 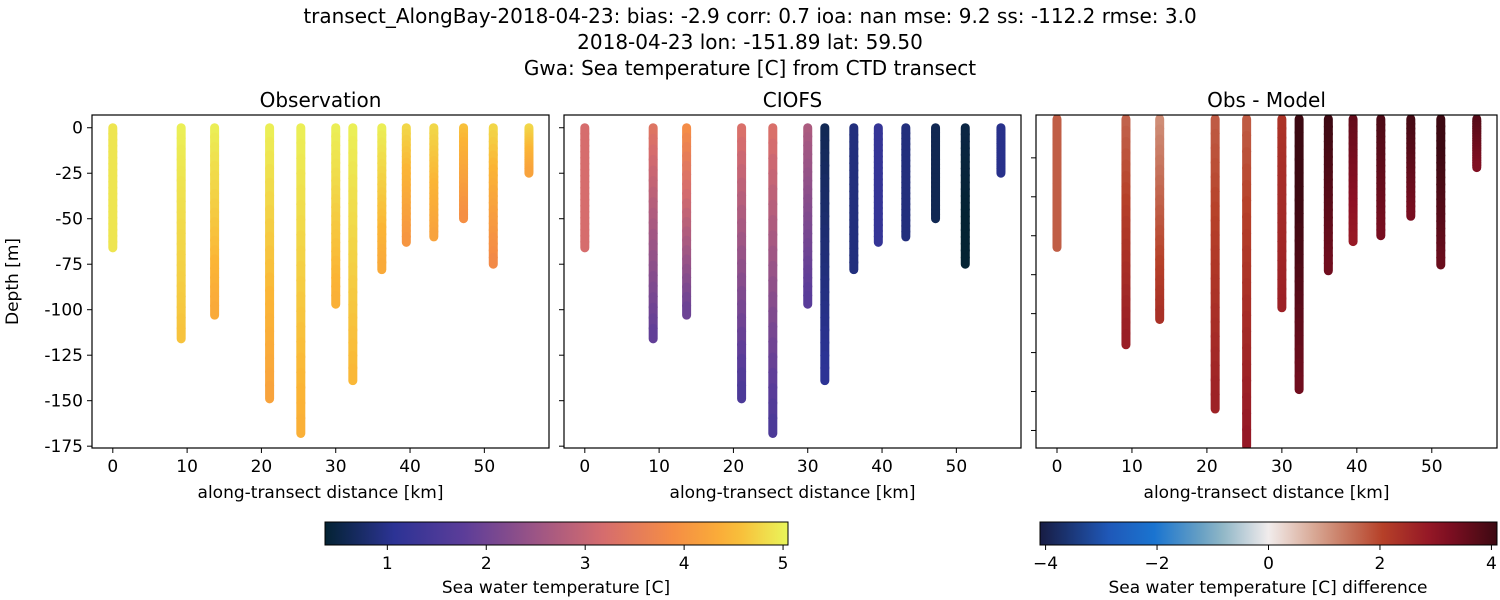 I want to click on colorbar-tick-label: 3, so click(x=585, y=564).